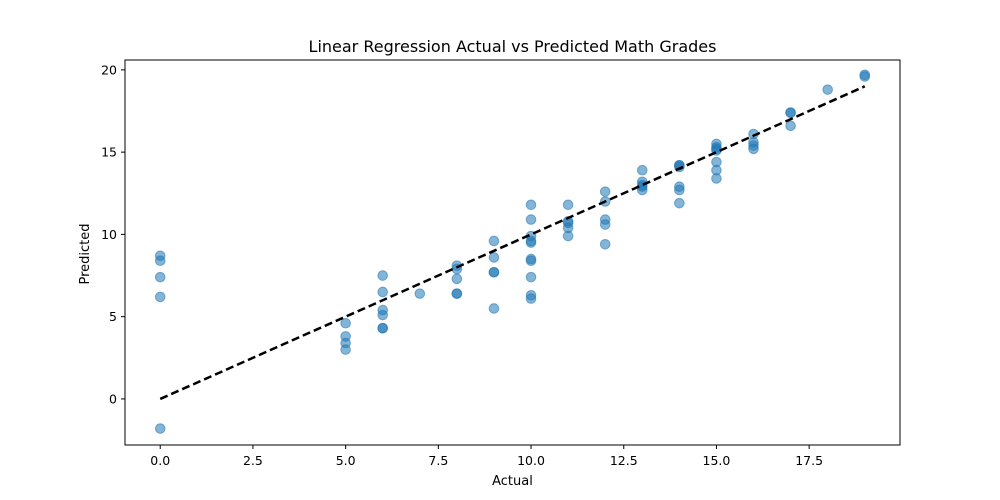  What do you see at coordinates (438, 460) in the screenshot?
I see `x-tick-label: 7.5` at bounding box center [438, 460].